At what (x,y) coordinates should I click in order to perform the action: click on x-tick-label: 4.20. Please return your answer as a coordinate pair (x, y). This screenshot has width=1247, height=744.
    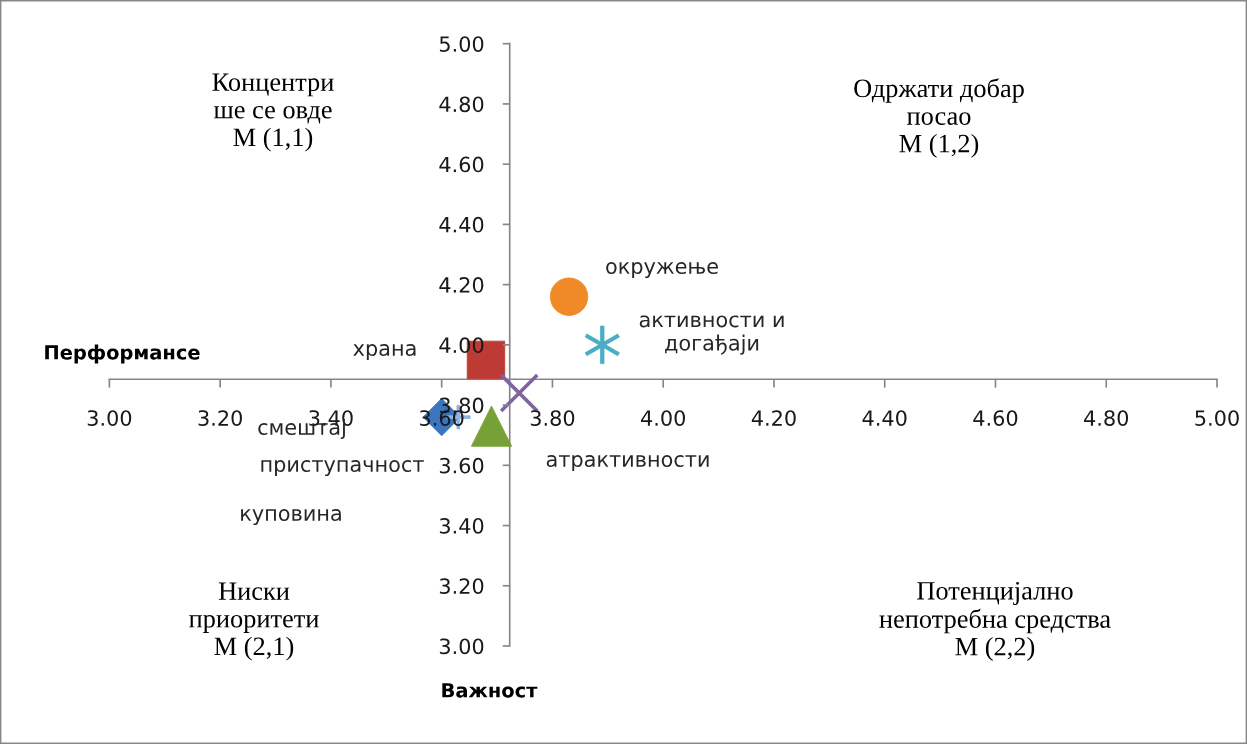
    Looking at the image, I should click on (773, 418).